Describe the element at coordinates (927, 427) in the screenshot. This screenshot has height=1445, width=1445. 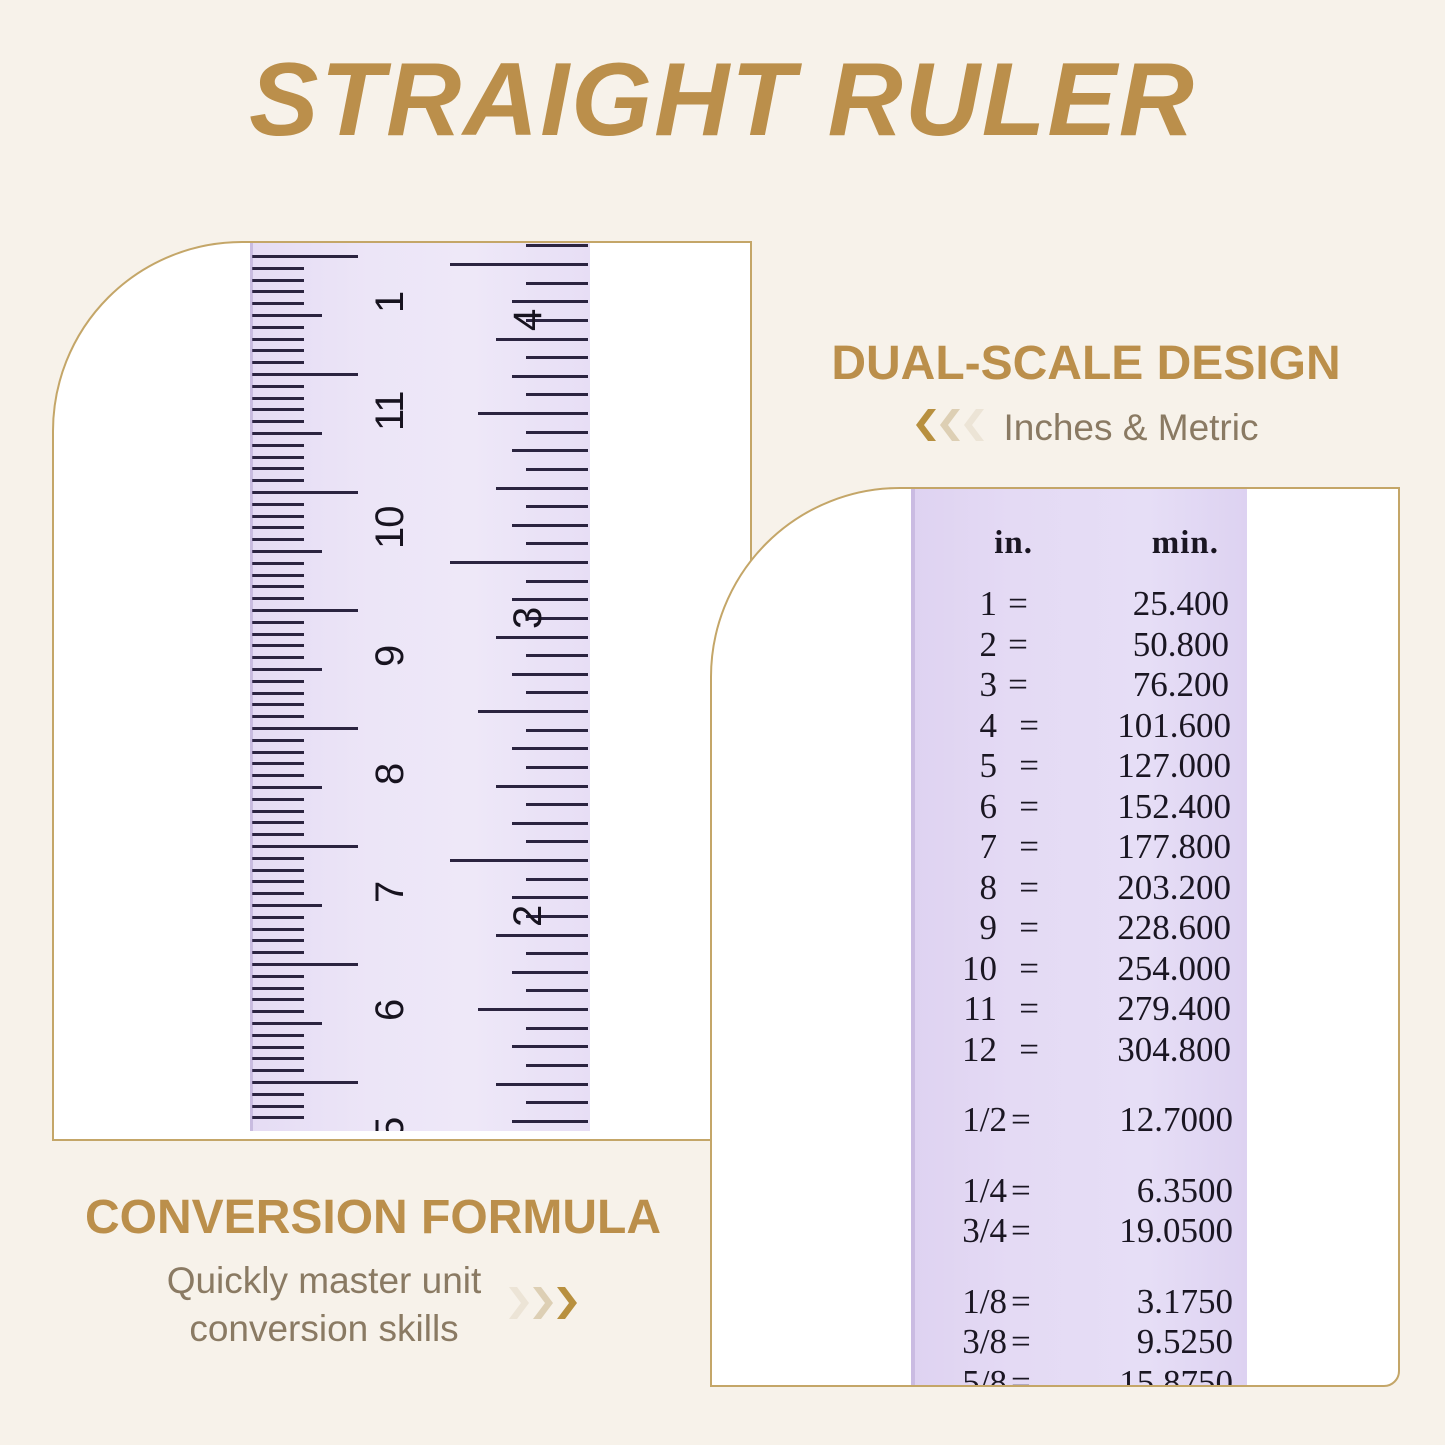
I see `chevron-left-icon` at that location.